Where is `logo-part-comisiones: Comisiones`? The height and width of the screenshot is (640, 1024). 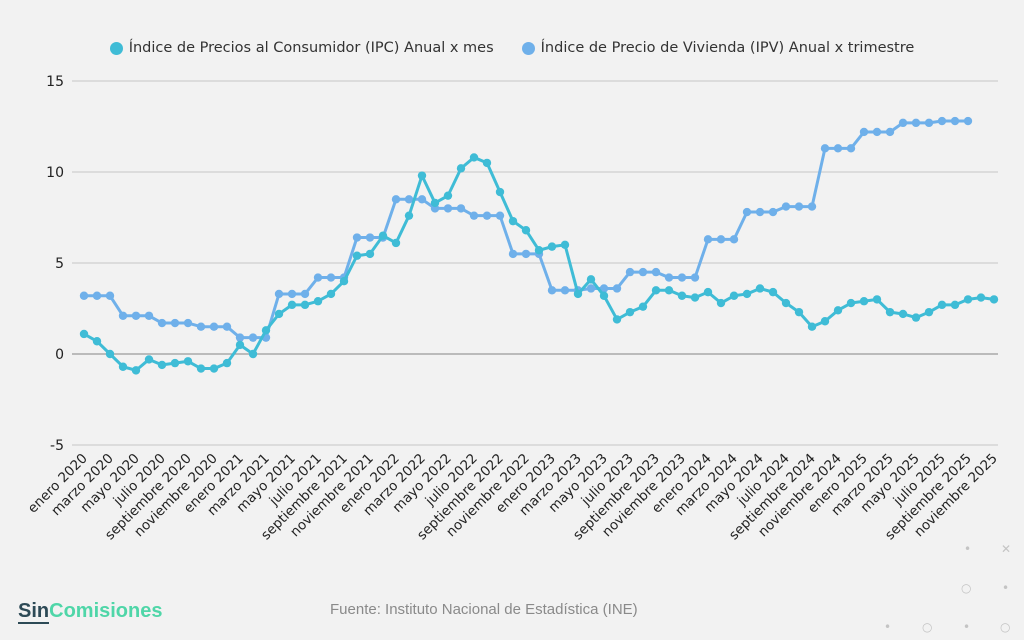
logo-part-comisiones: Comisiones is located at coordinates (106, 611).